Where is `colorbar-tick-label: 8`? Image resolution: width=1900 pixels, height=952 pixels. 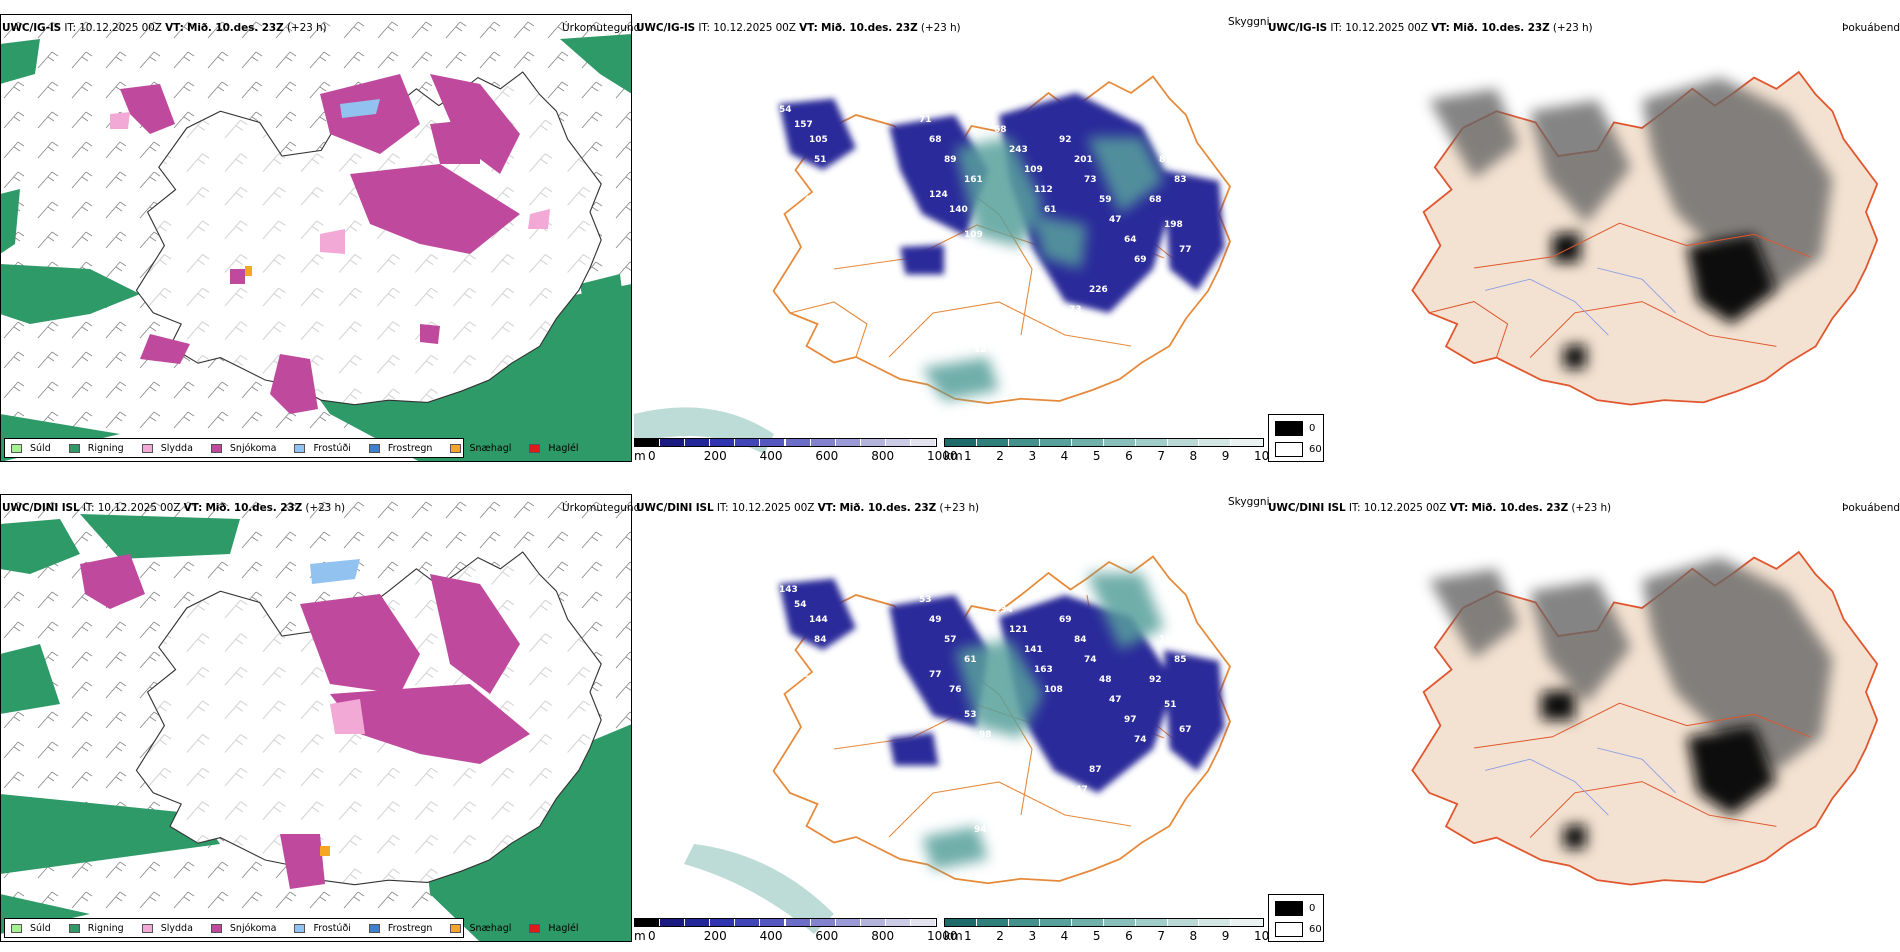 colorbar-tick-label: 8 is located at coordinates (1193, 936).